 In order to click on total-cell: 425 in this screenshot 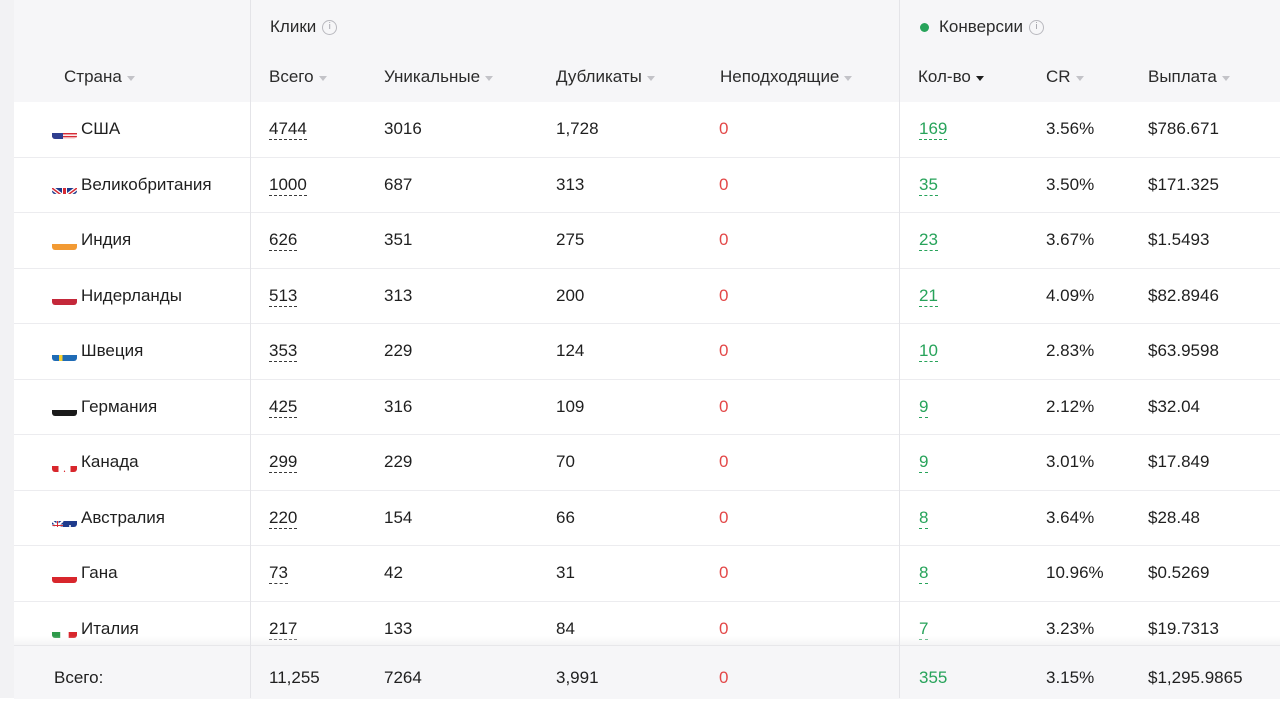, I will do `click(283, 407)`.